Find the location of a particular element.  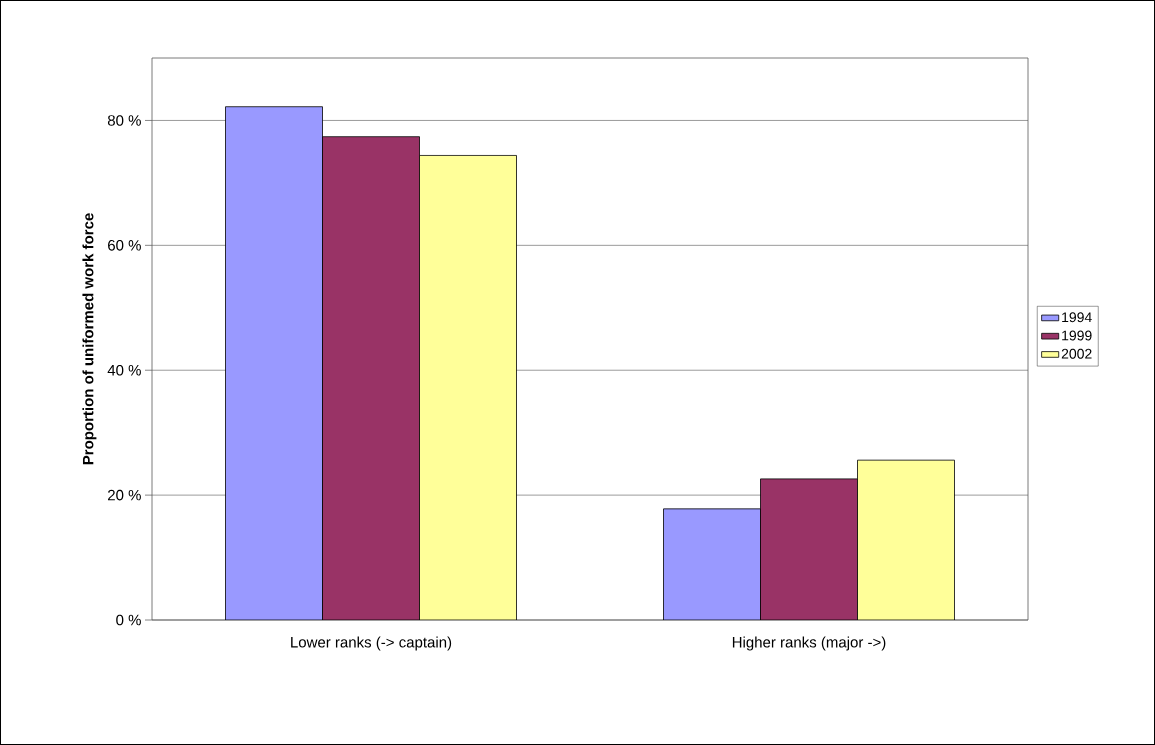

y-tick-label: 20 % is located at coordinates (124, 495).